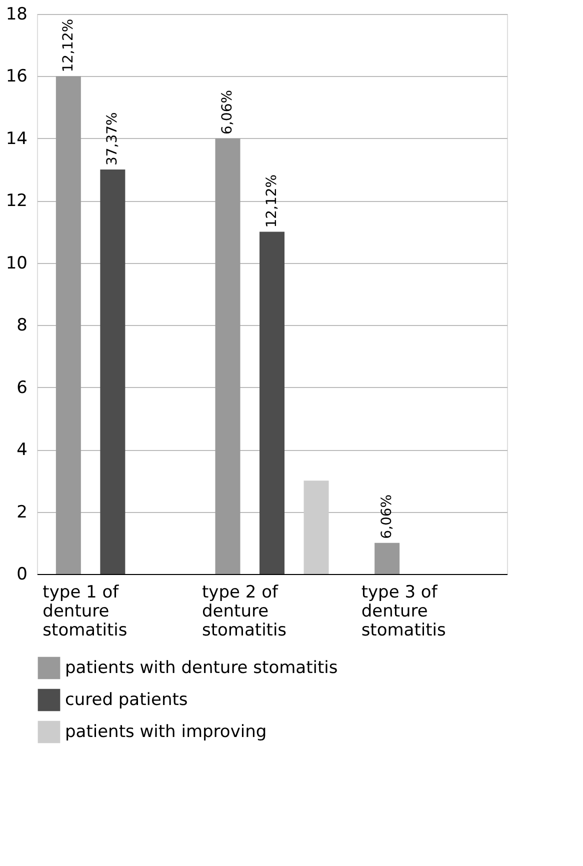 Image resolution: width=583 pixels, height=866 pixels. What do you see at coordinates (85, 611) in the screenshot?
I see `x-tick-label: type 1 of denture stomatitis` at bounding box center [85, 611].